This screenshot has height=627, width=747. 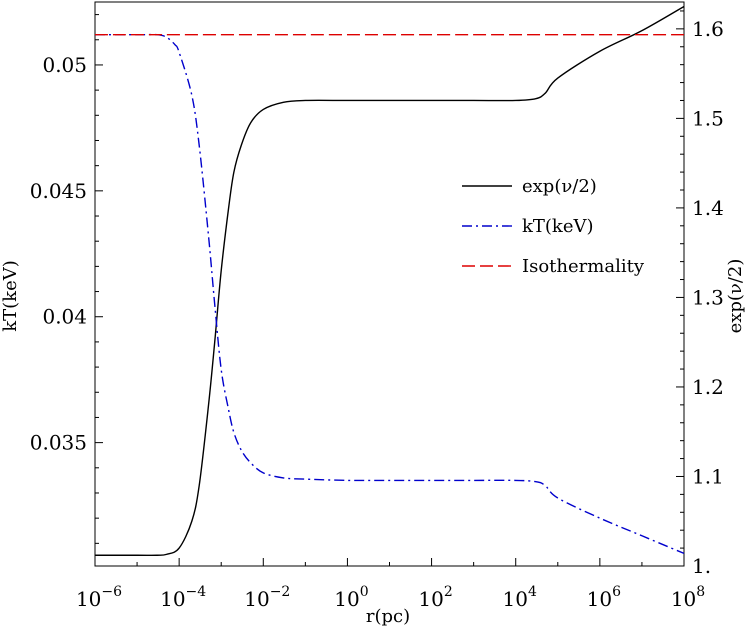 I want to click on y-right-axis-title: exp(ν/2), so click(x=735, y=296).